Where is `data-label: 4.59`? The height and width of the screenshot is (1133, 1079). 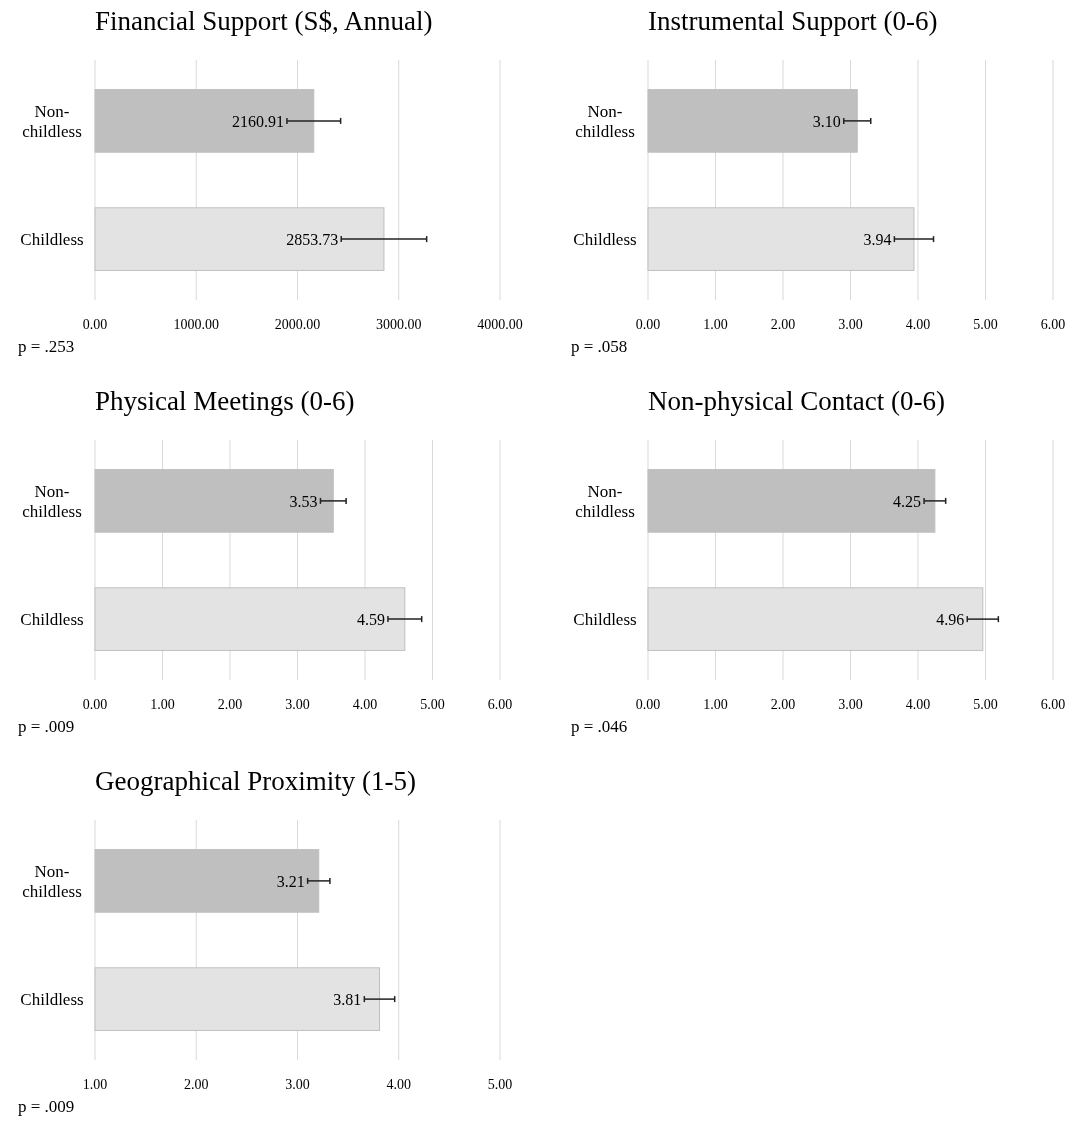 data-label: 4.59 is located at coordinates (370, 620).